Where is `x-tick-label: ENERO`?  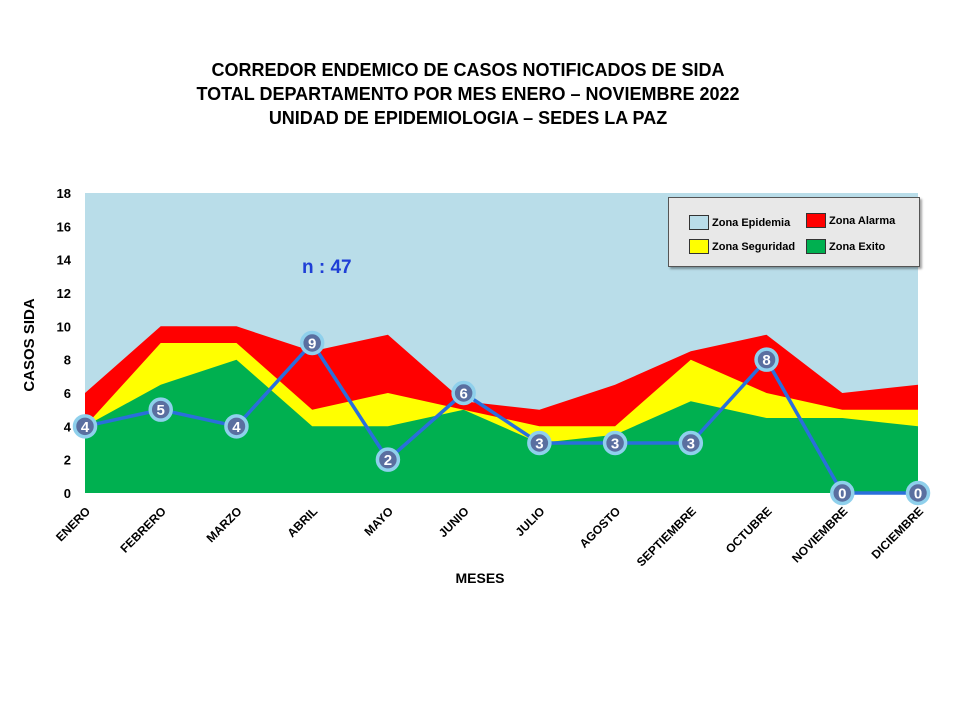
x-tick-label: ENERO is located at coordinates (73, 524).